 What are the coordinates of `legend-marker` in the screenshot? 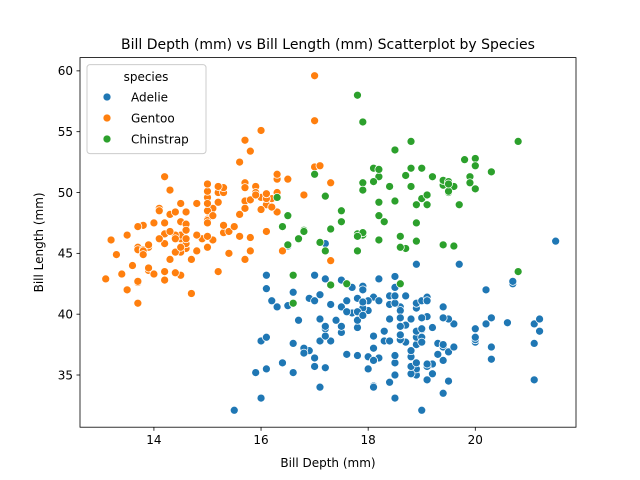 It's located at (107, 97).